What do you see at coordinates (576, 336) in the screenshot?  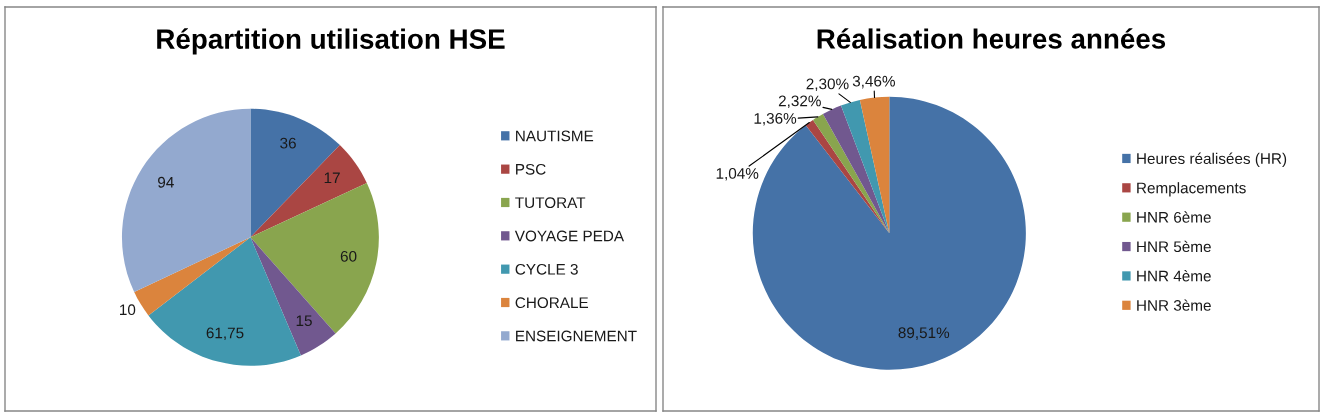 I see `legend-label: ENSEIGNEMENT` at bounding box center [576, 336].